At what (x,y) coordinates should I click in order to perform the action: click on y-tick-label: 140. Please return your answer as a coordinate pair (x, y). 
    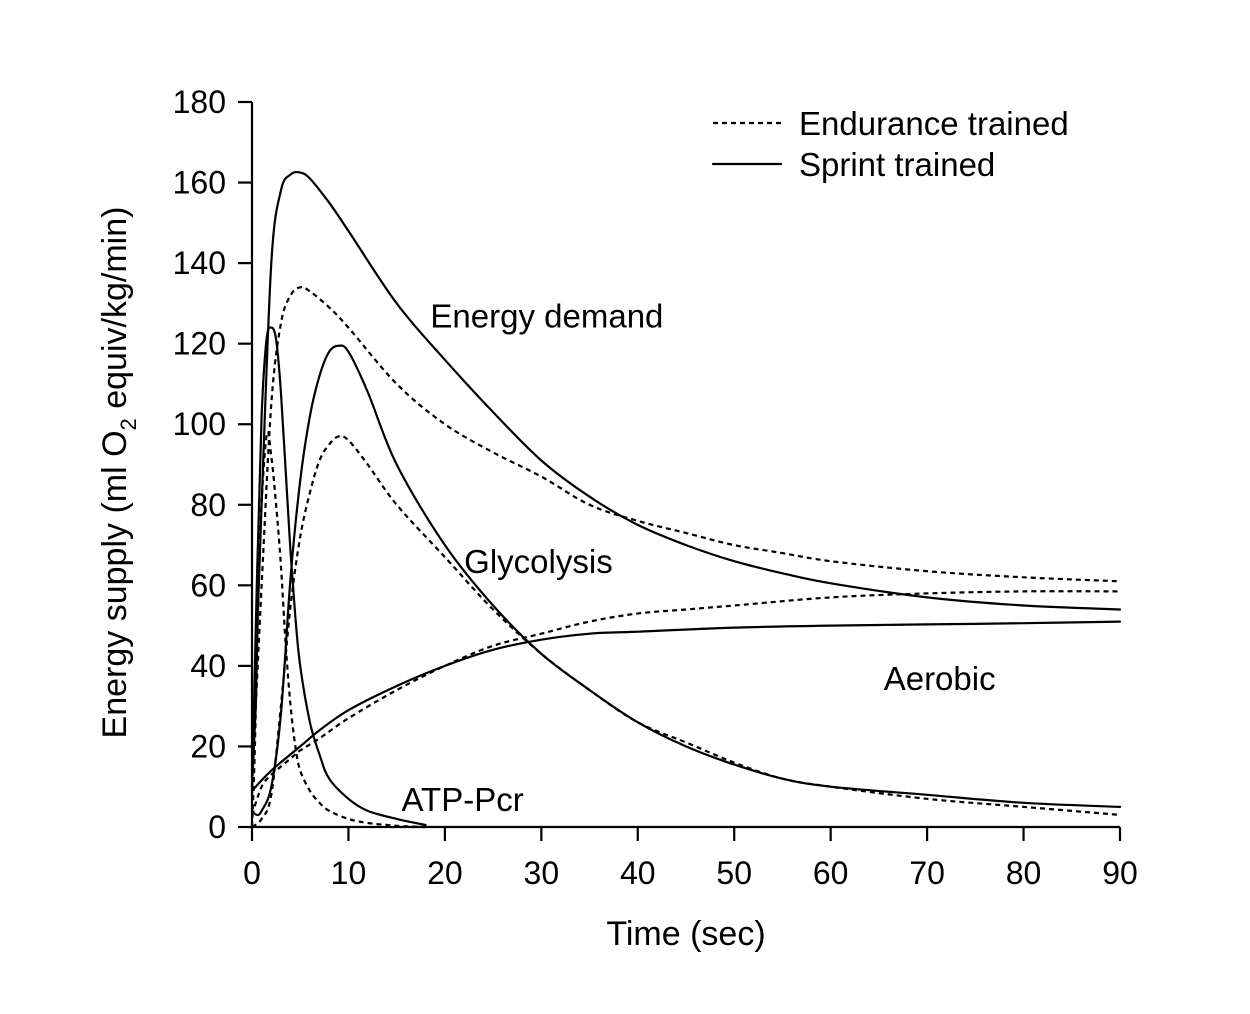
    Looking at the image, I should click on (199, 263).